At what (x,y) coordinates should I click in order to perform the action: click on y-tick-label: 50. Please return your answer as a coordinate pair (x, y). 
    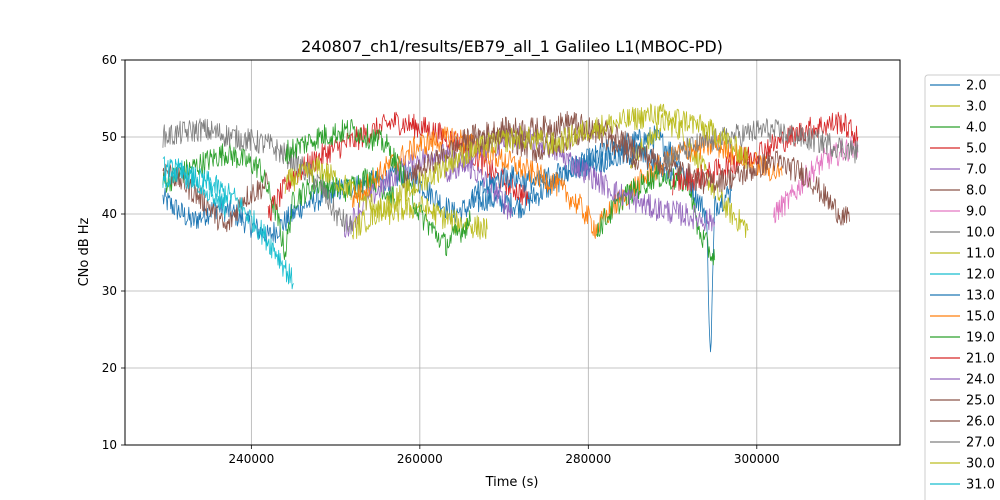
    Looking at the image, I should click on (109, 137).